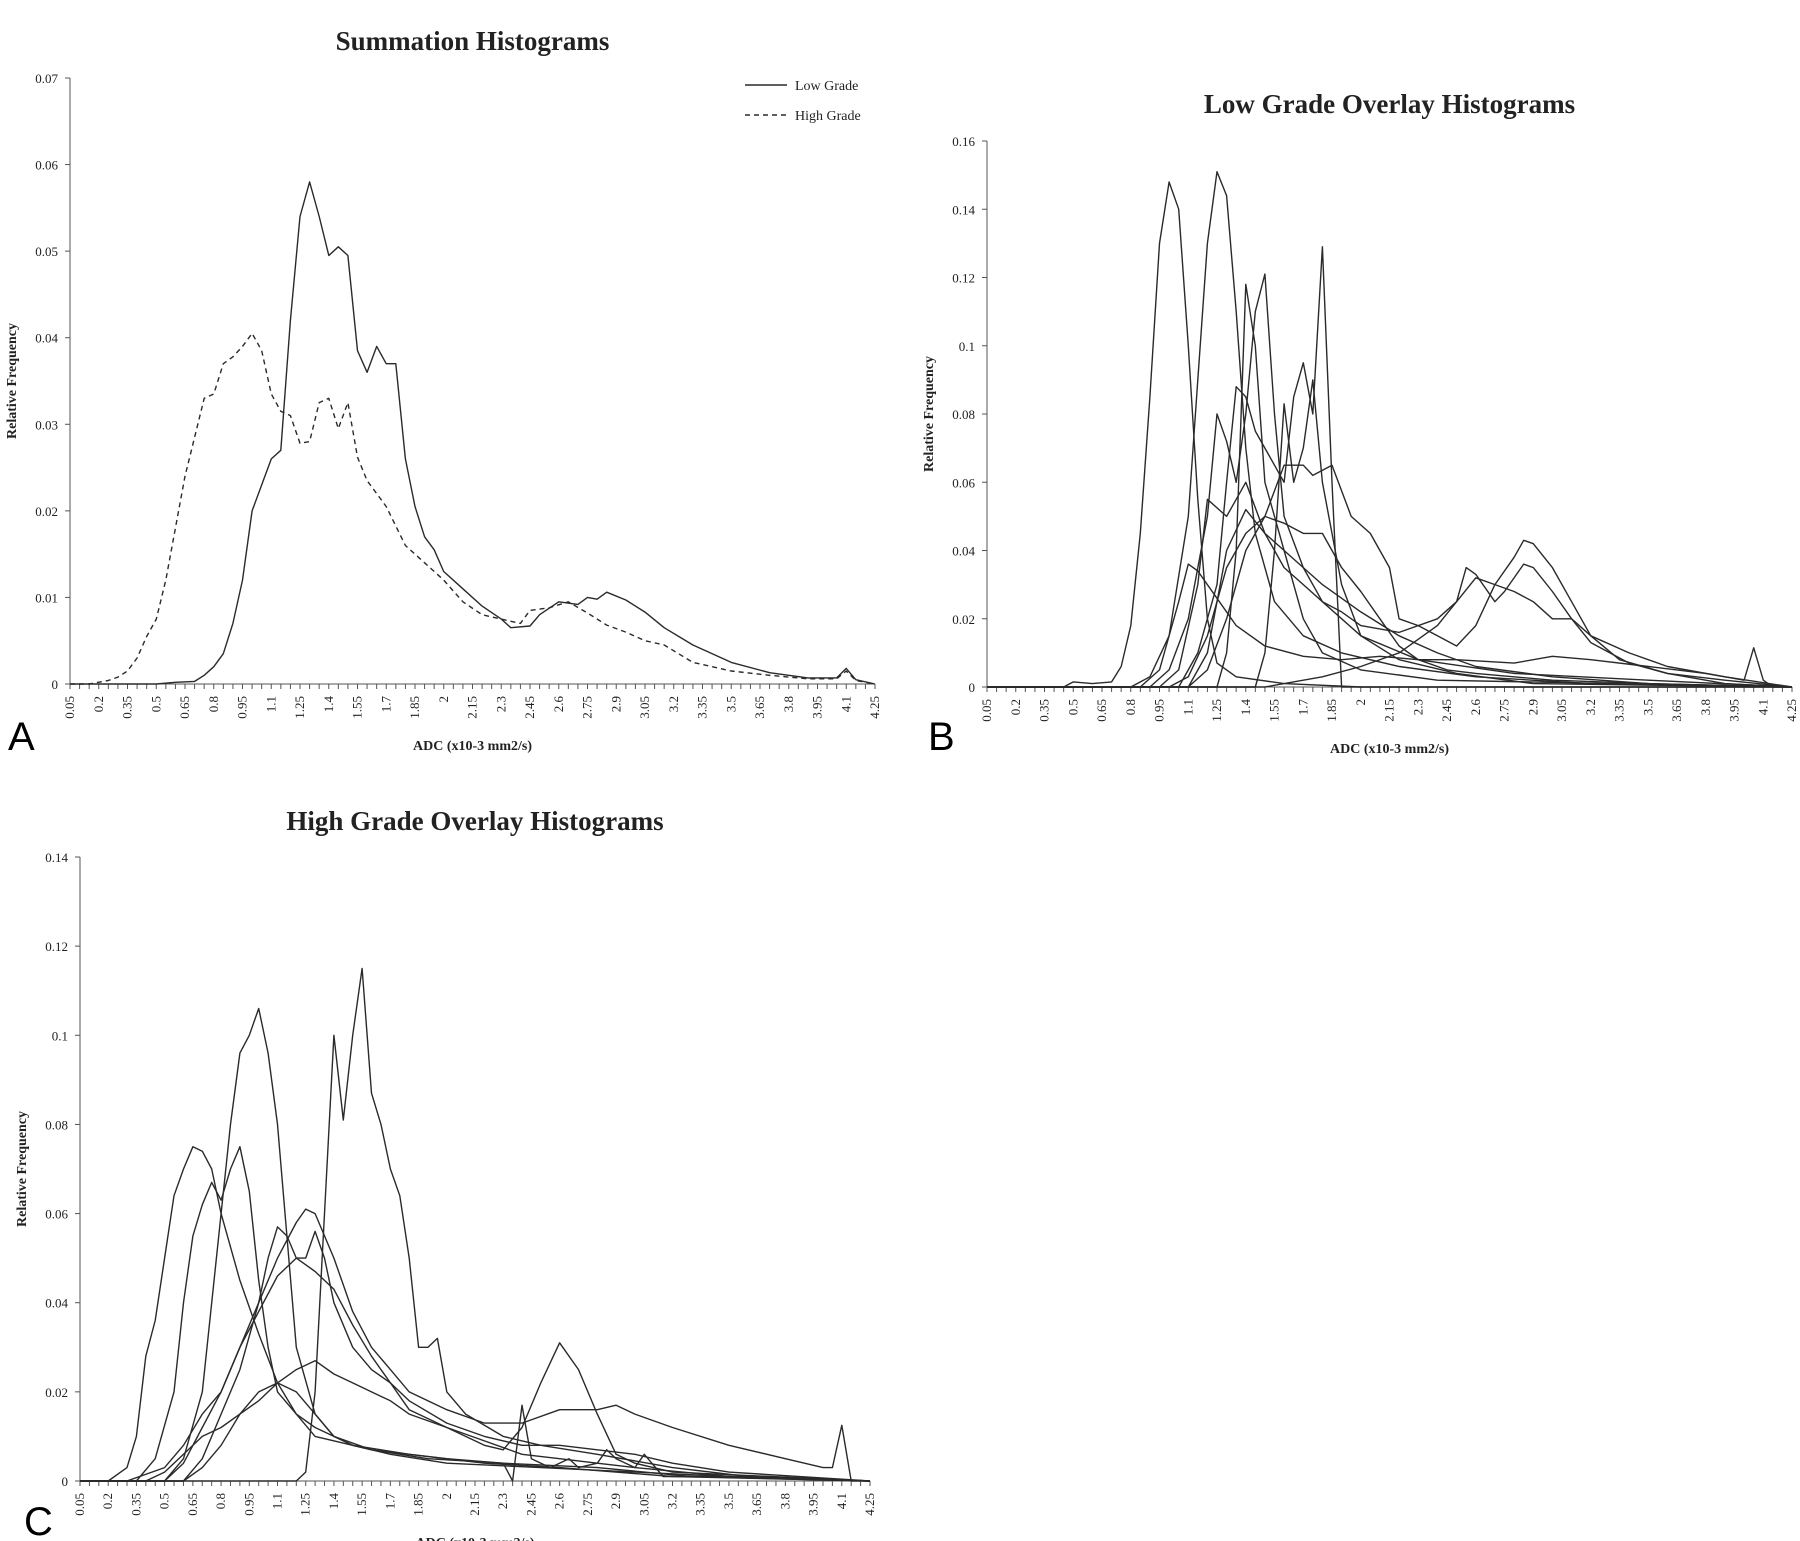 This screenshot has height=1541, width=1800. I want to click on x-tick-label: 4.1, so click(841, 1501).